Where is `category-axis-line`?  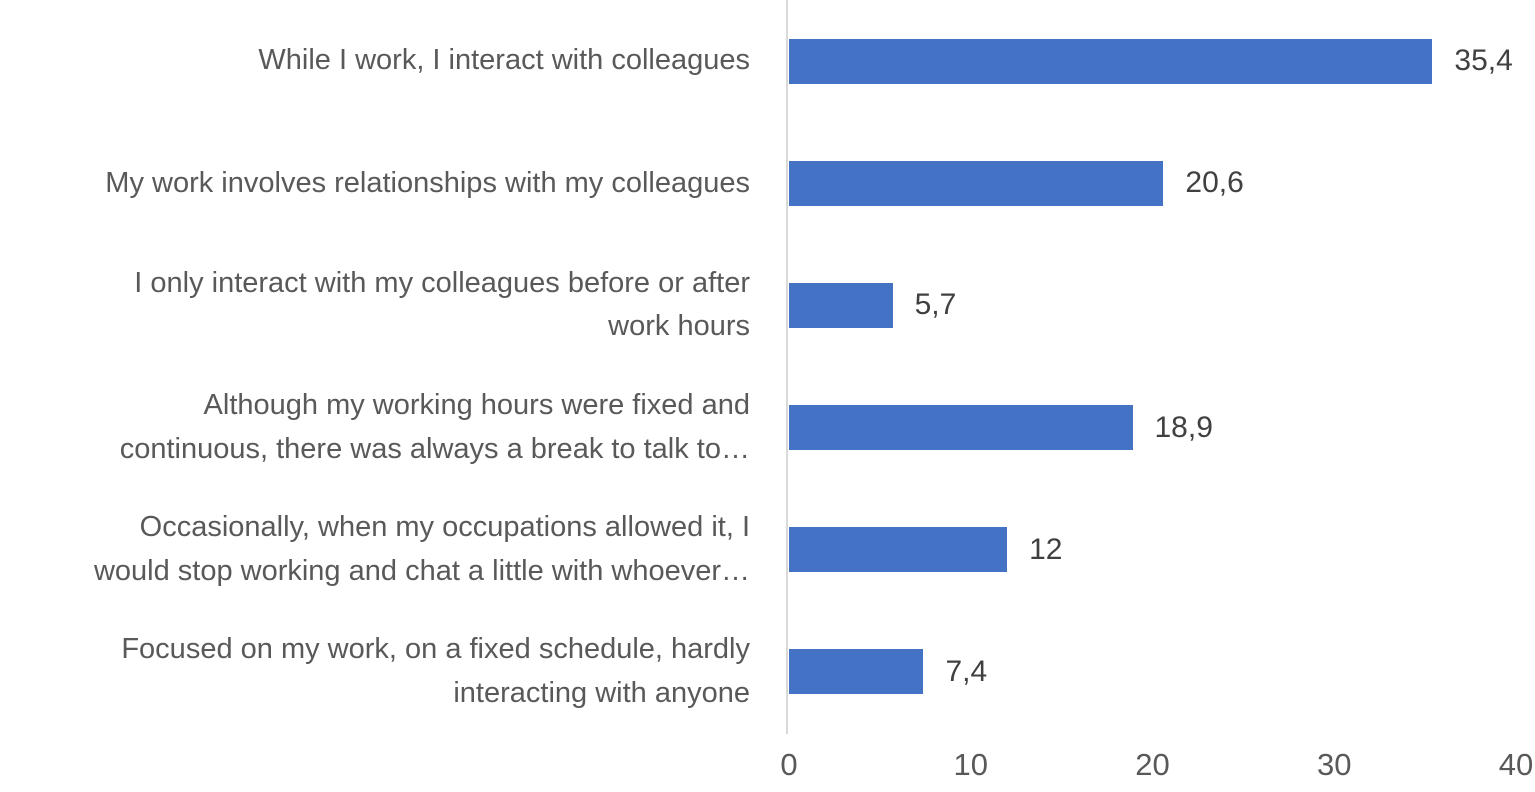
category-axis-line is located at coordinates (787, 367).